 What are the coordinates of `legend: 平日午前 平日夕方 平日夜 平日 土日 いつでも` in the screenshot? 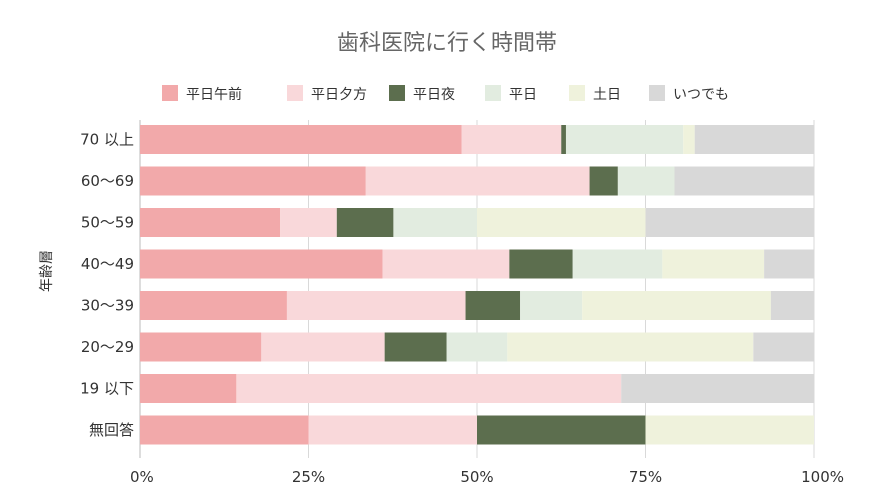 It's located at (445, 94).